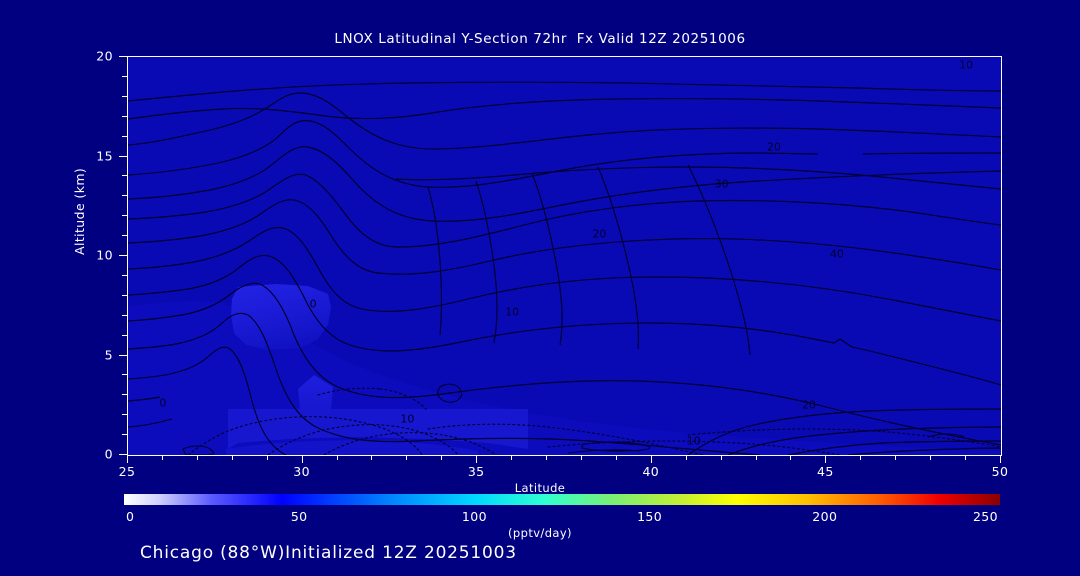 The height and width of the screenshot is (576, 1080). I want to click on colorbar-tick-label: 50, so click(299, 516).